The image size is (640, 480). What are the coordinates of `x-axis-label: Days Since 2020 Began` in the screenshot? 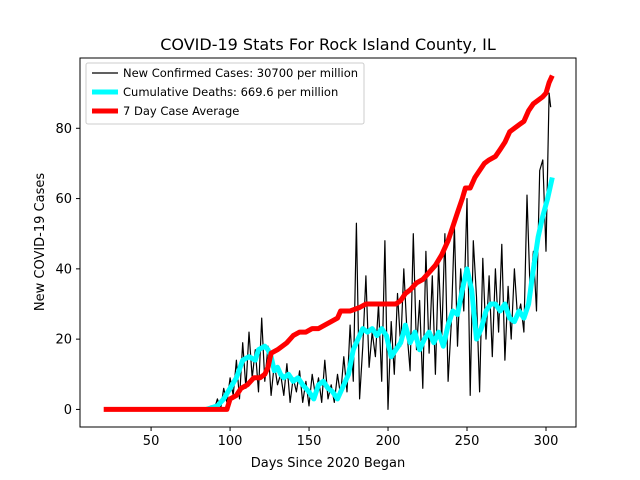 It's located at (328, 463).